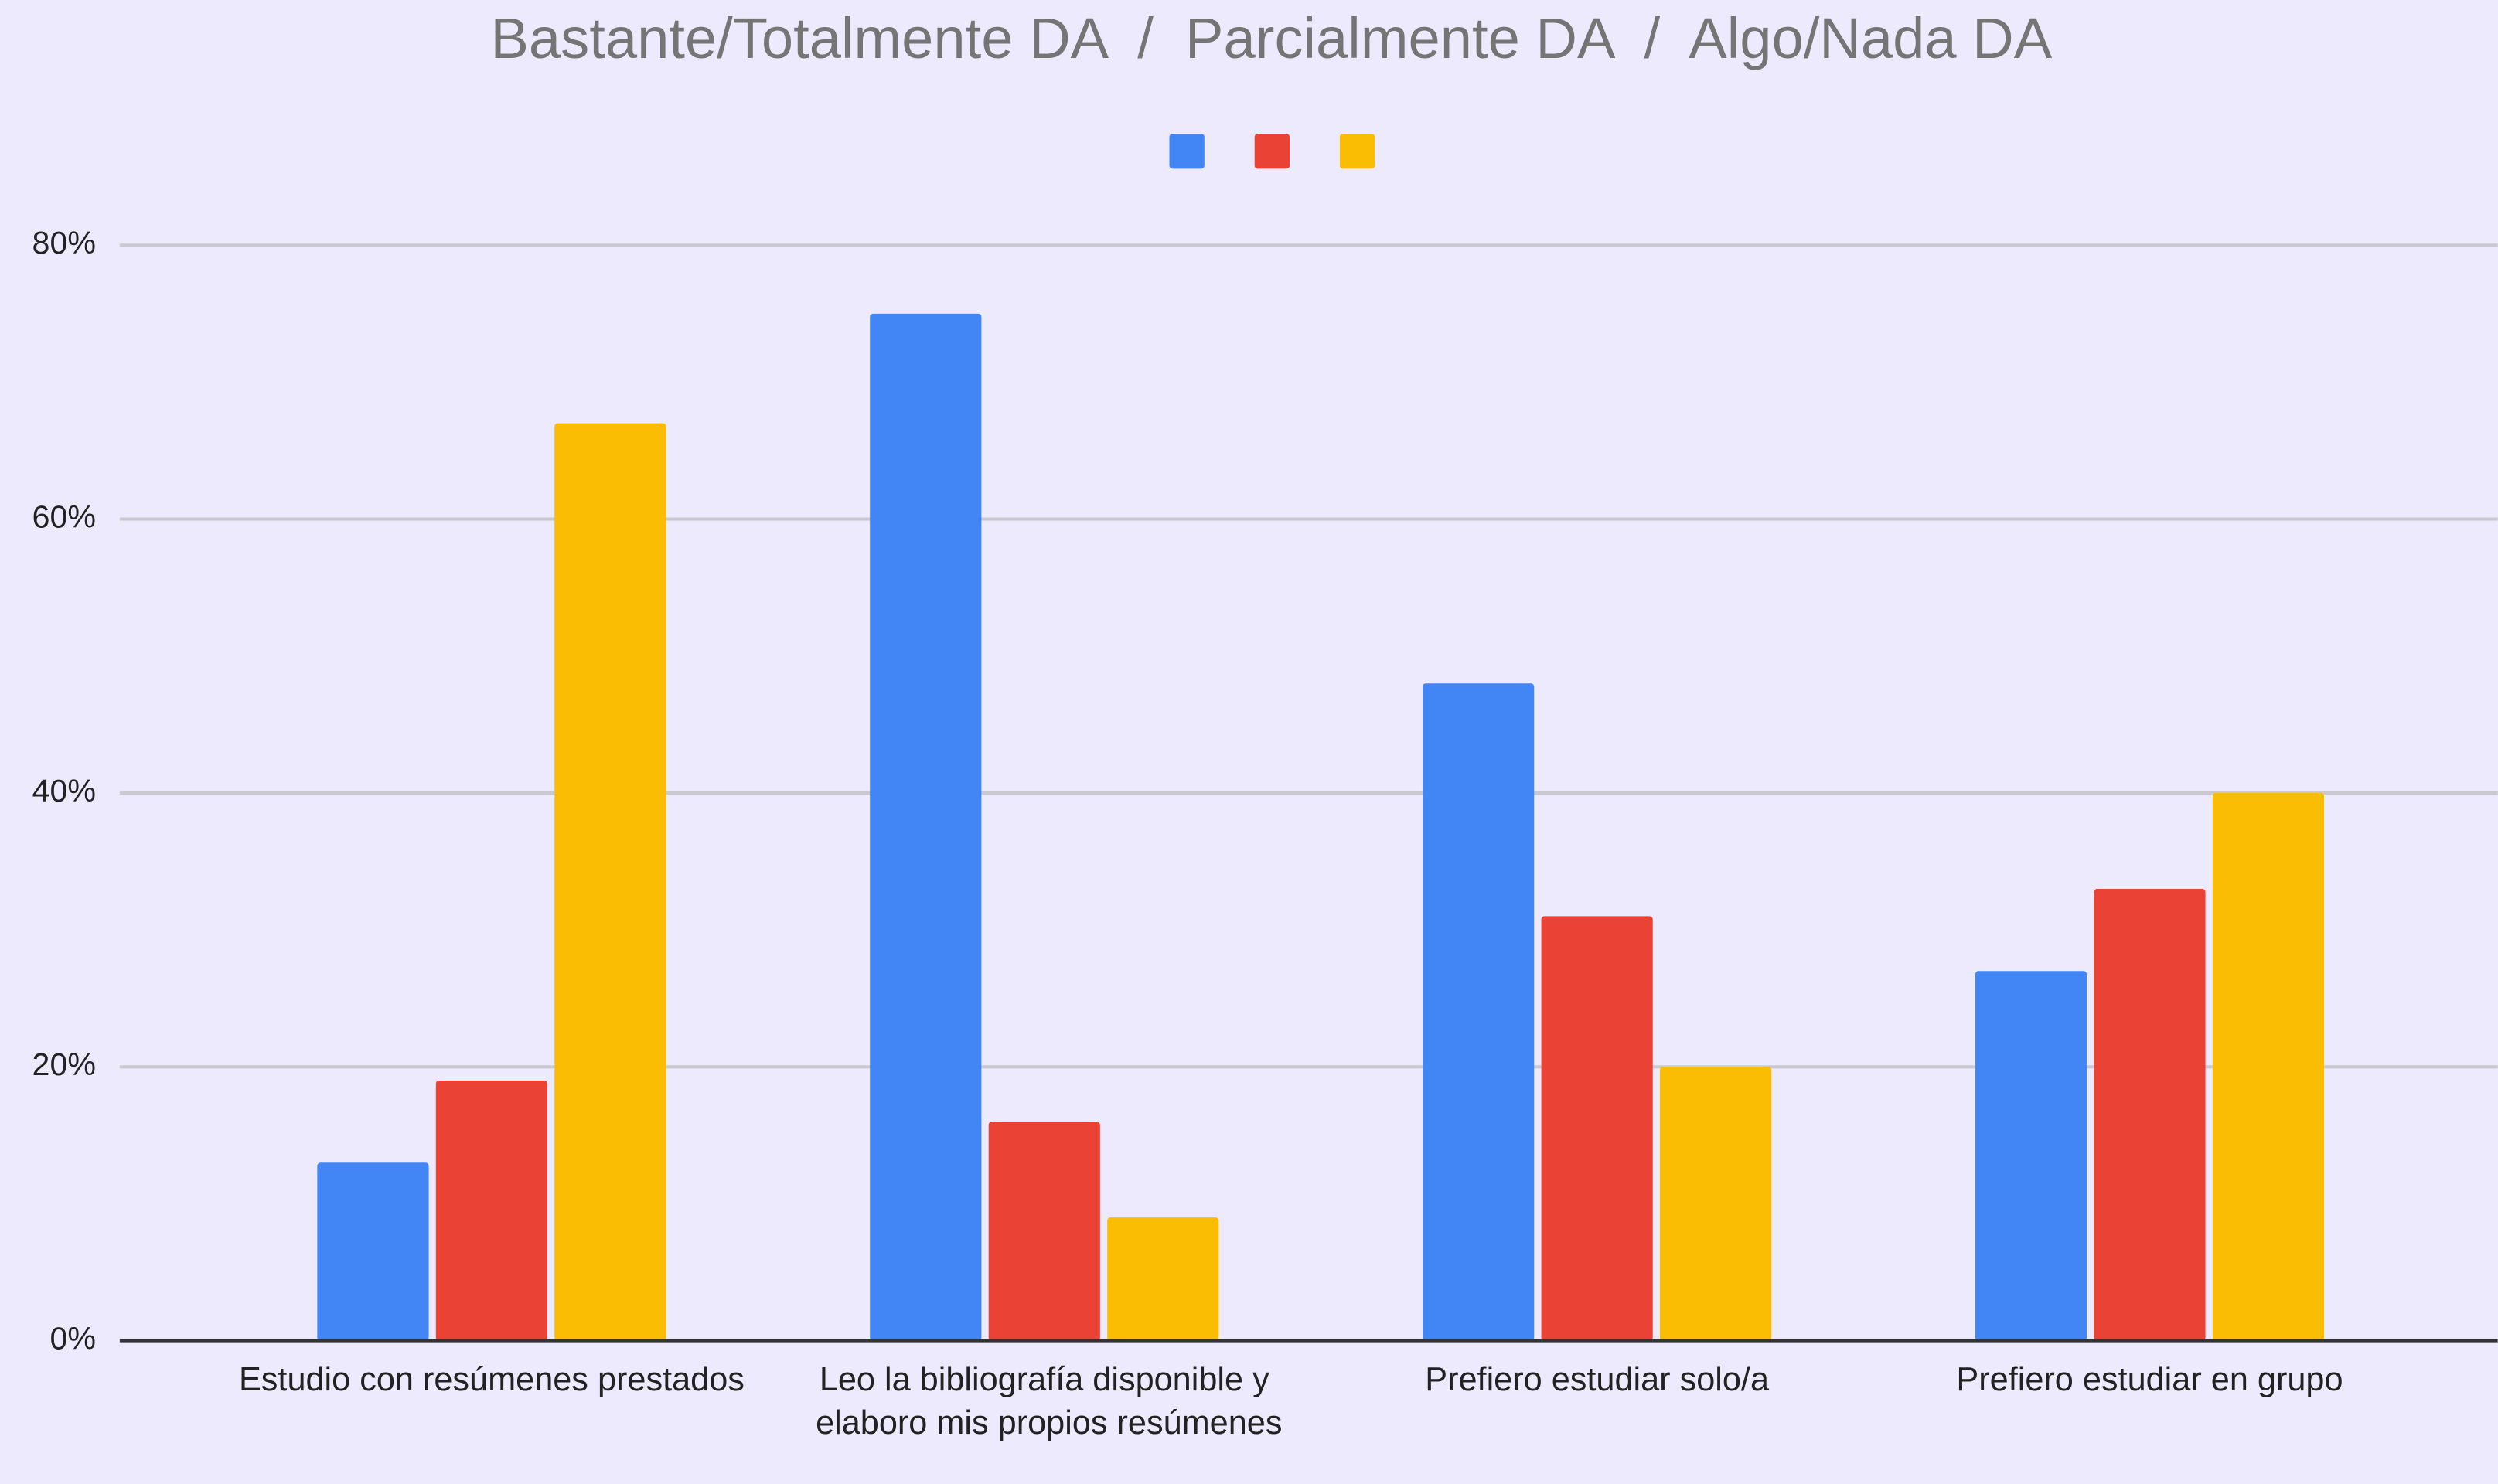 The image size is (2498, 1484). Describe the element at coordinates (64, 242) in the screenshot. I see `y-tick-label: 80%` at that location.